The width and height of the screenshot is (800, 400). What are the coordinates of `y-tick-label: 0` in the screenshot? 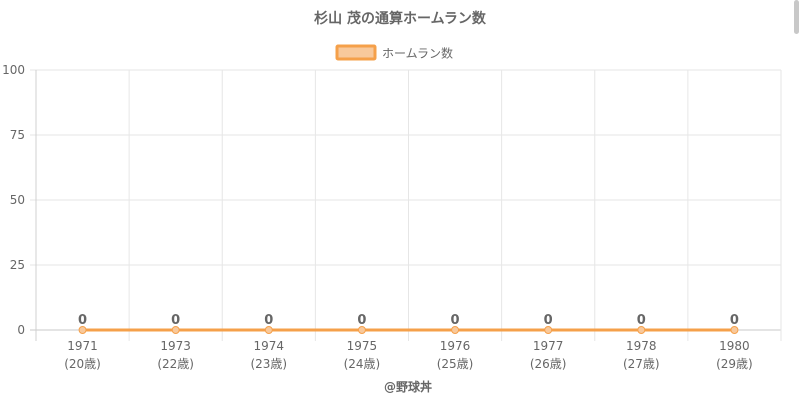 It's located at (21, 330).